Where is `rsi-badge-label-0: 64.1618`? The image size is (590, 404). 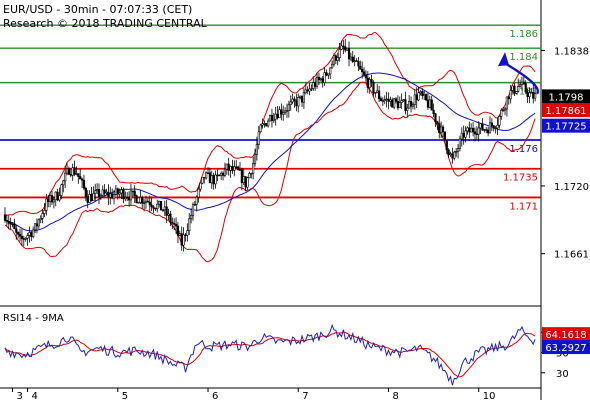 rsi-badge-label-0: 64.1618 is located at coordinates (565, 335).